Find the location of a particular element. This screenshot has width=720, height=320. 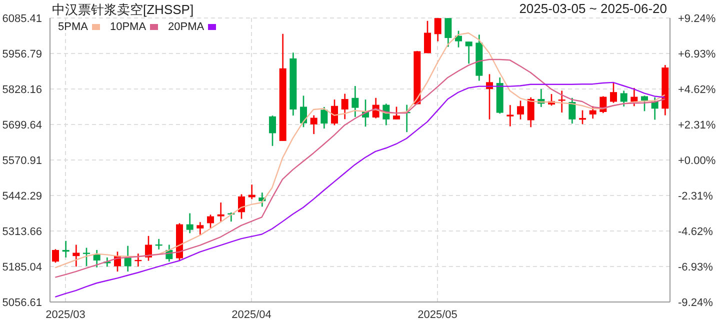

y-tick-label: 5056.61 is located at coordinates (22, 302).